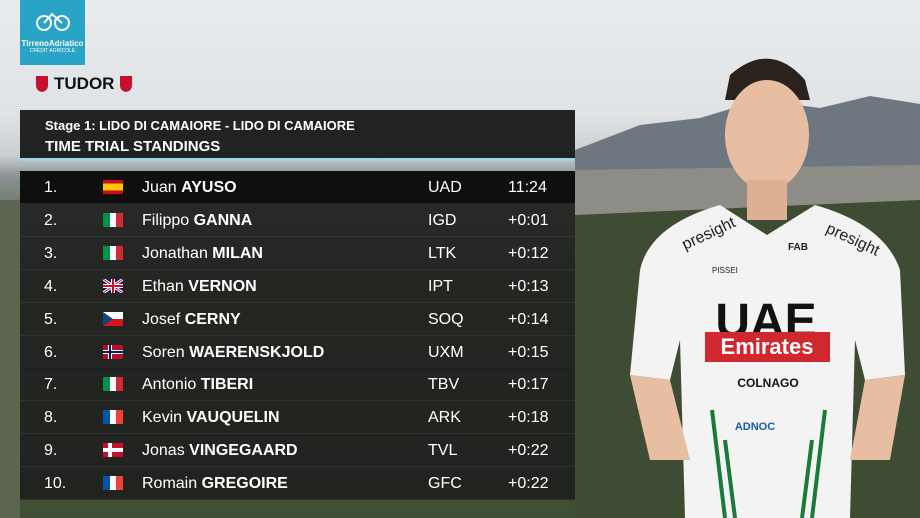 The height and width of the screenshot is (518, 920). What do you see at coordinates (51, 220) in the screenshot?
I see `rank: 2.` at bounding box center [51, 220].